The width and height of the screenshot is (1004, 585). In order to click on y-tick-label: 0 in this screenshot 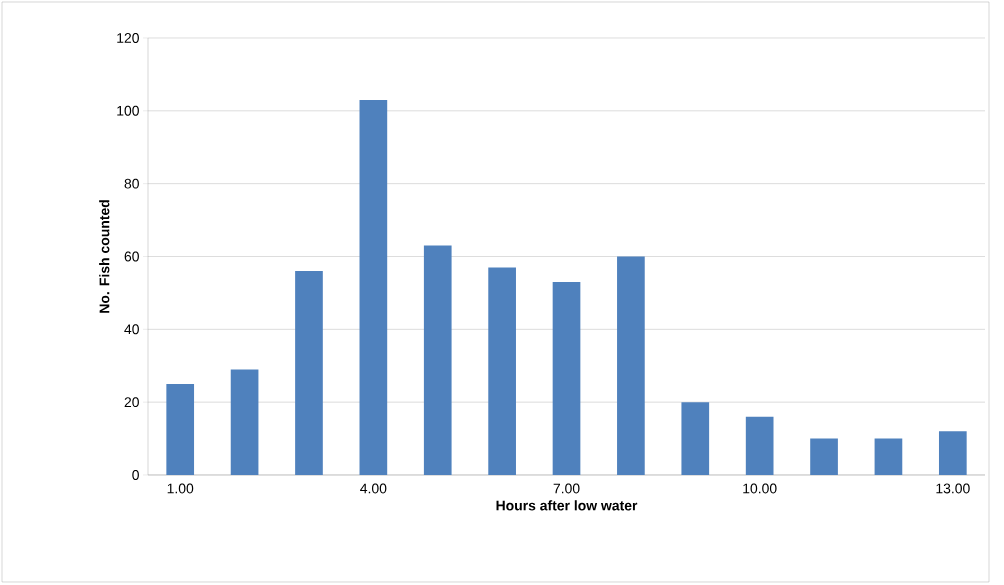, I will do `click(135, 475)`.